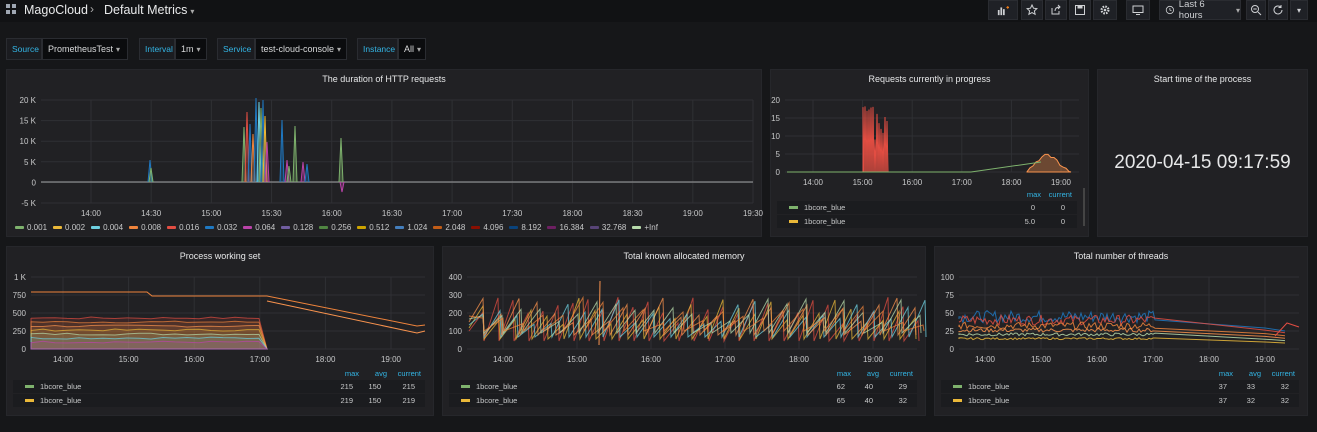 Image resolution: width=1317 pixels, height=432 pixels. I want to click on legend-item: 16.384, so click(565, 227).